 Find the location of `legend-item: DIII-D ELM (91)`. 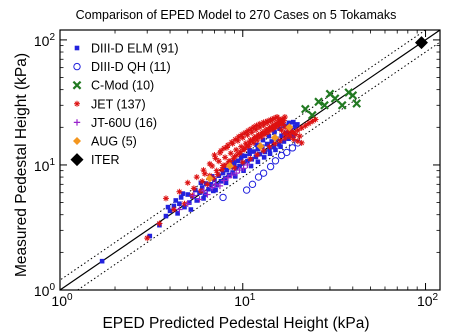

legend-item: DIII-D ELM (91) is located at coordinates (126, 49).